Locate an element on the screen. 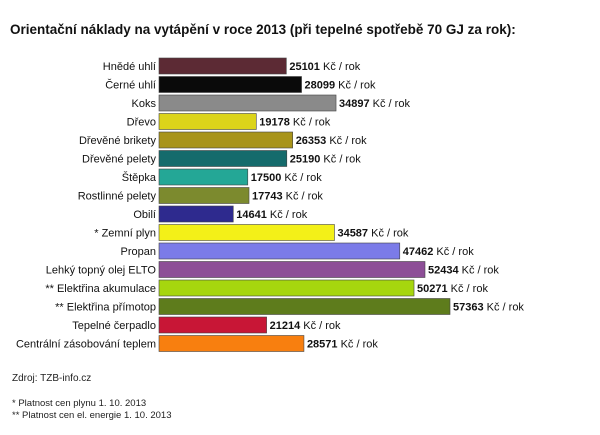  category-label: * Zemní plyn is located at coordinates (125, 234).